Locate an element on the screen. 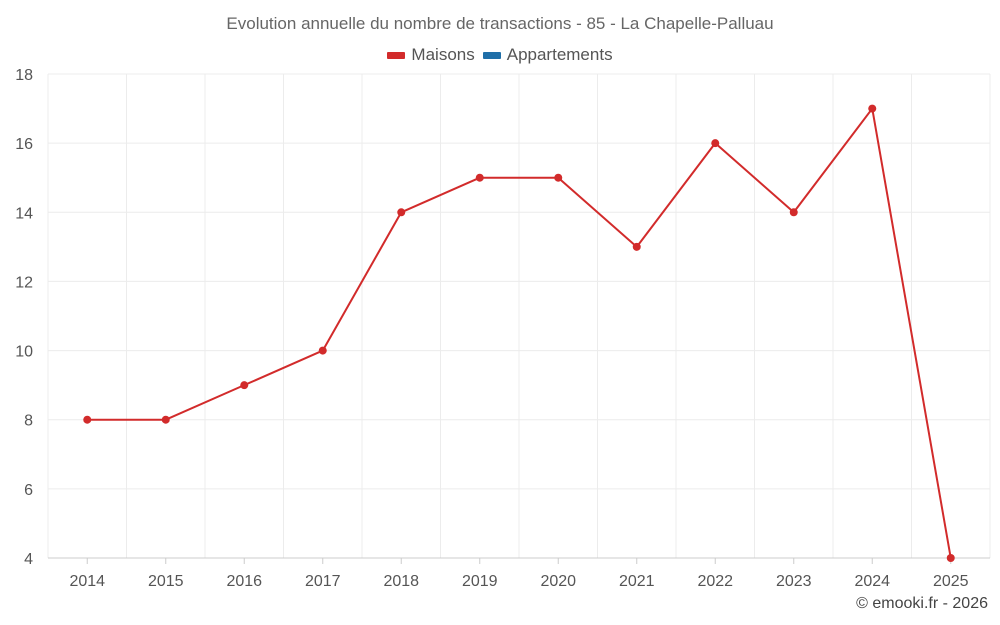 The height and width of the screenshot is (625, 1000). legend-item-appartements: Appartements is located at coordinates (547, 55).